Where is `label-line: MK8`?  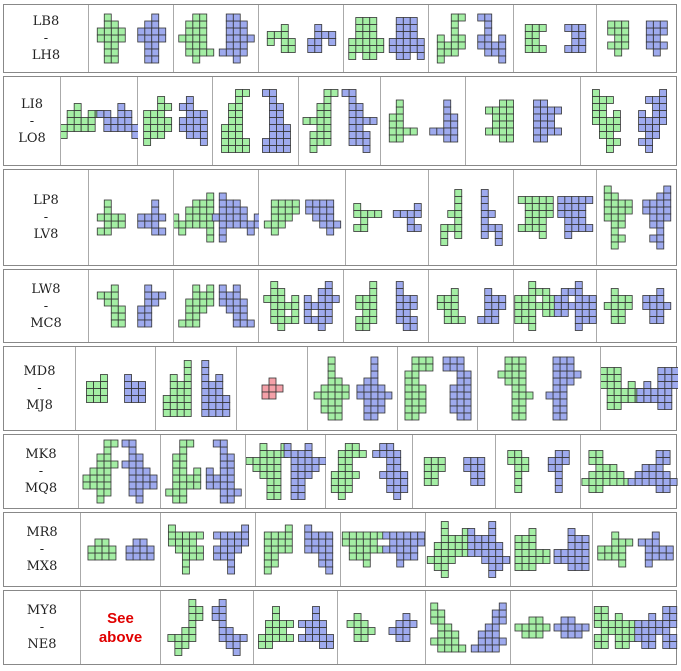
label-line: MK8 is located at coordinates (41, 454).